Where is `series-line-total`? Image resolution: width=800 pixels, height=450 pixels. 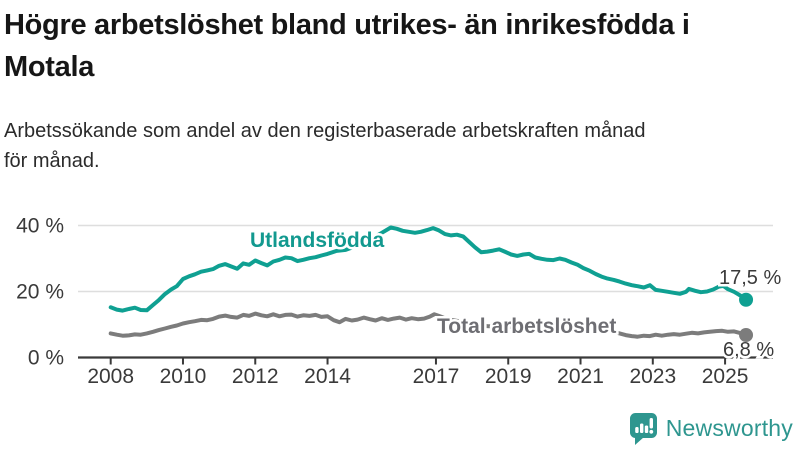 series-line-total is located at coordinates (428, 325).